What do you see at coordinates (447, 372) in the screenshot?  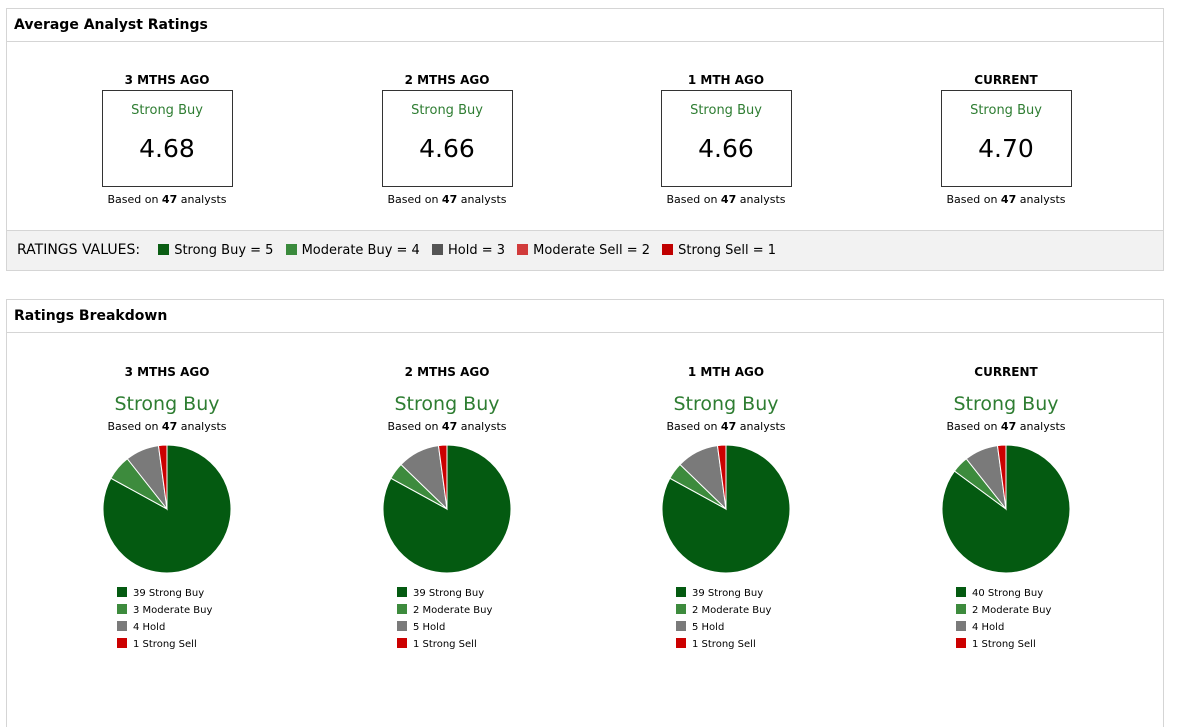 I see `breakdown-period-label: 2 MTHS AGO` at bounding box center [447, 372].